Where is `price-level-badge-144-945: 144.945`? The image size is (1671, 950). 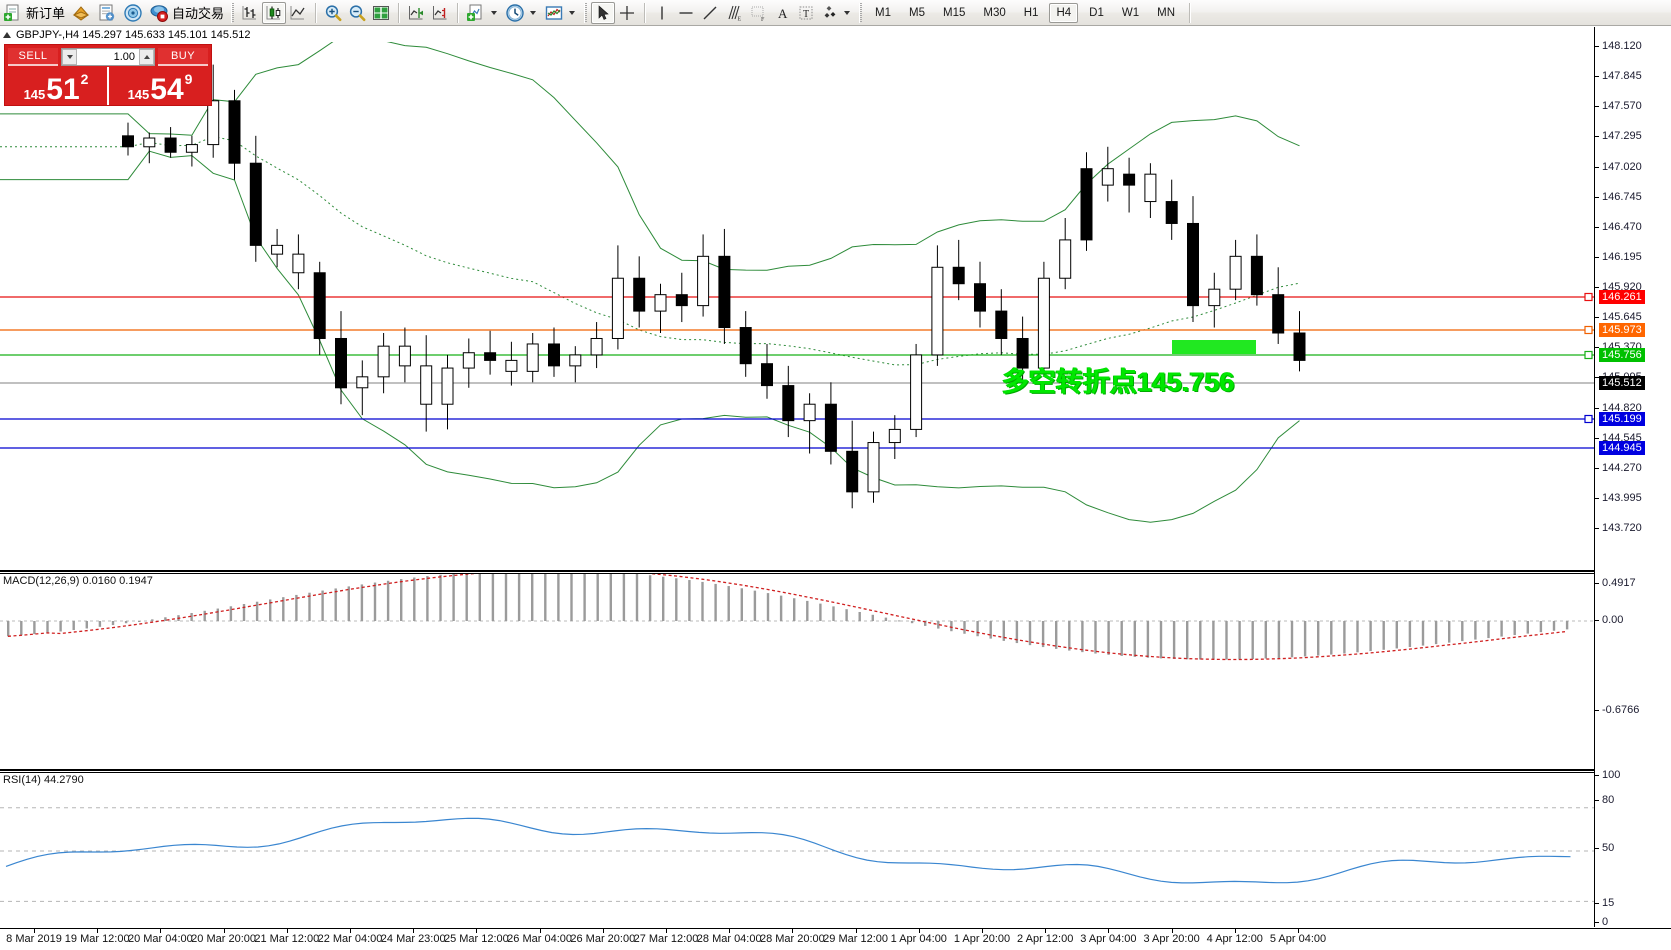
price-level-badge-144-945: 144.945 is located at coordinates (1622, 448).